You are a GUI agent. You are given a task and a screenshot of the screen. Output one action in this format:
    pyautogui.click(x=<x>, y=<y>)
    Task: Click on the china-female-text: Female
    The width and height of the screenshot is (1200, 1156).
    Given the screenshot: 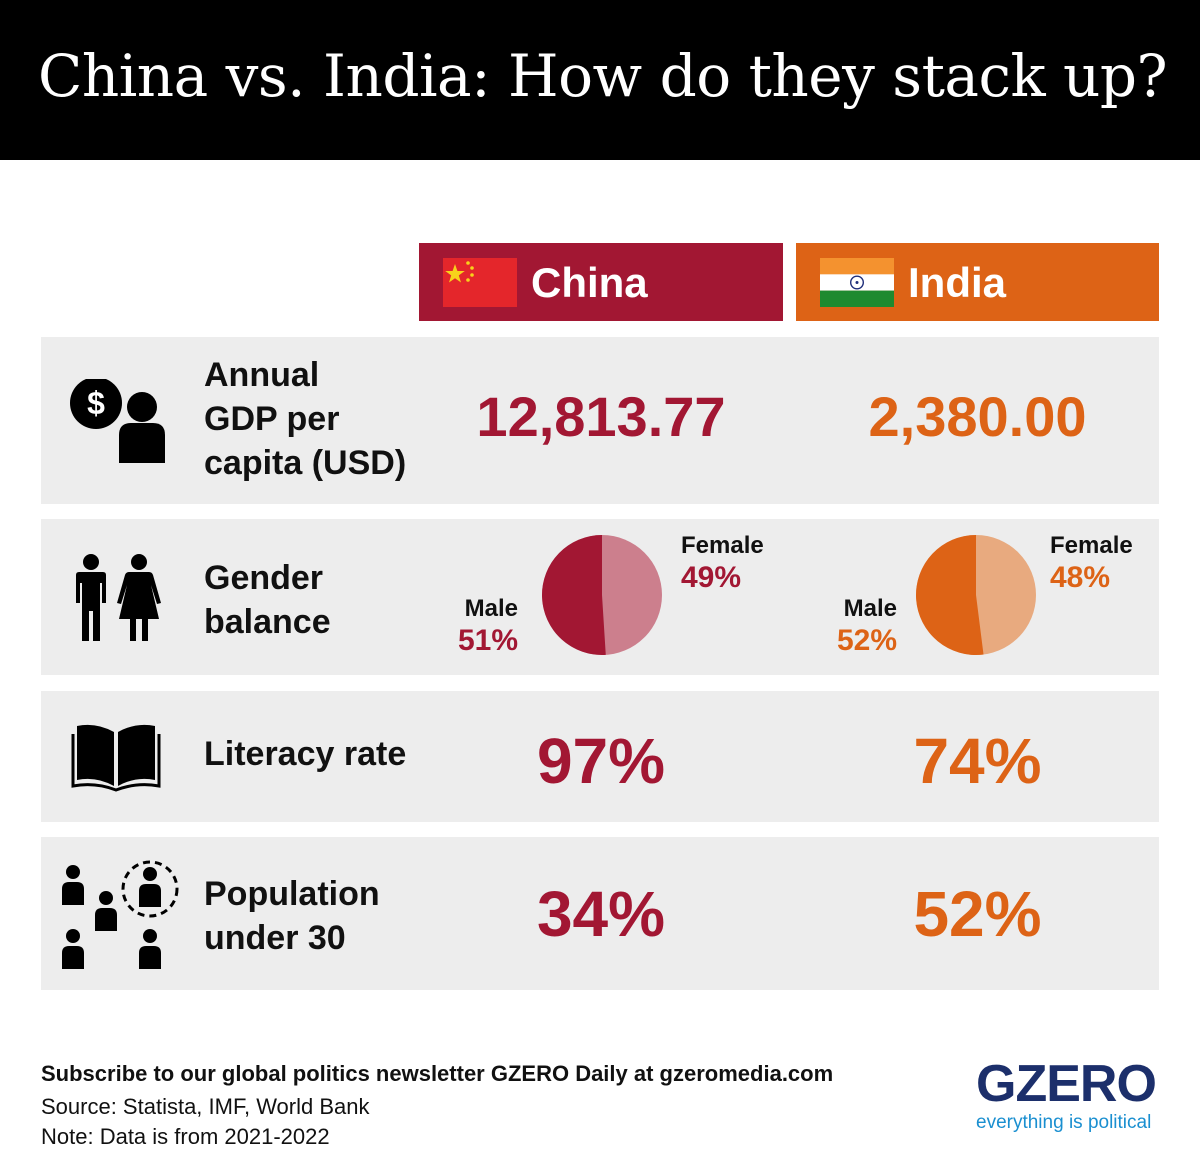 What is the action you would take?
    pyautogui.click(x=722, y=545)
    